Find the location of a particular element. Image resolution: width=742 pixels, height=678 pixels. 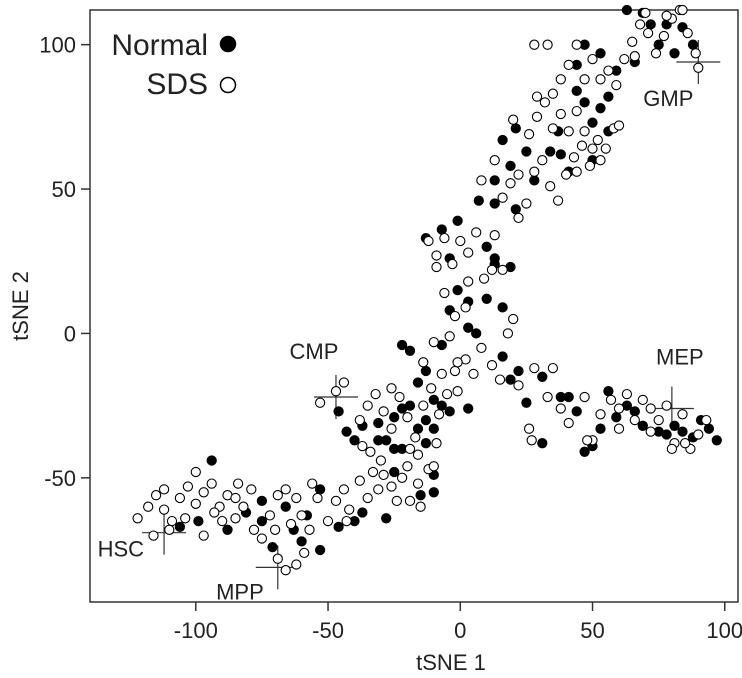

annotation-label-mpp: MPP is located at coordinates (240, 591).